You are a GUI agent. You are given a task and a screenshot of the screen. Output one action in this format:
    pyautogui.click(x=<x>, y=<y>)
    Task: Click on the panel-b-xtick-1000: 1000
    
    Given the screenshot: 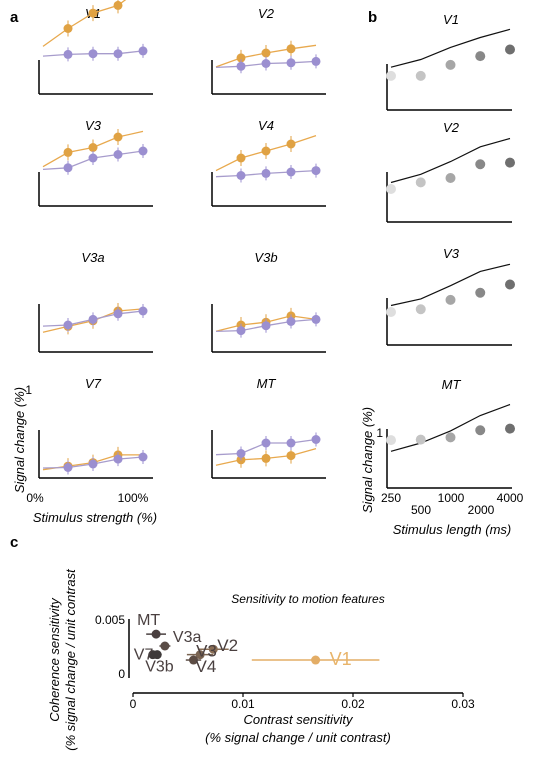 What is the action you would take?
    pyautogui.click(x=451, y=498)
    